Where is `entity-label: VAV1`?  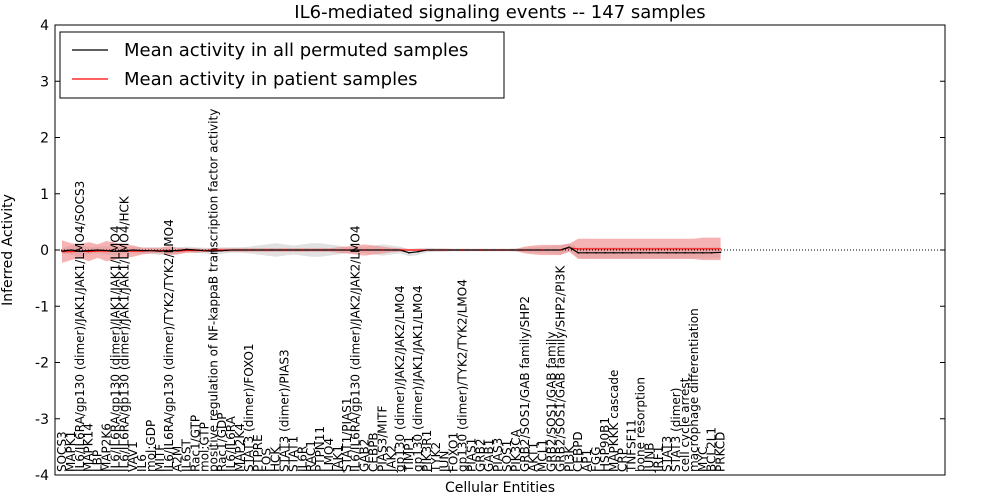
entity-label: VAV1 is located at coordinates (133, 456).